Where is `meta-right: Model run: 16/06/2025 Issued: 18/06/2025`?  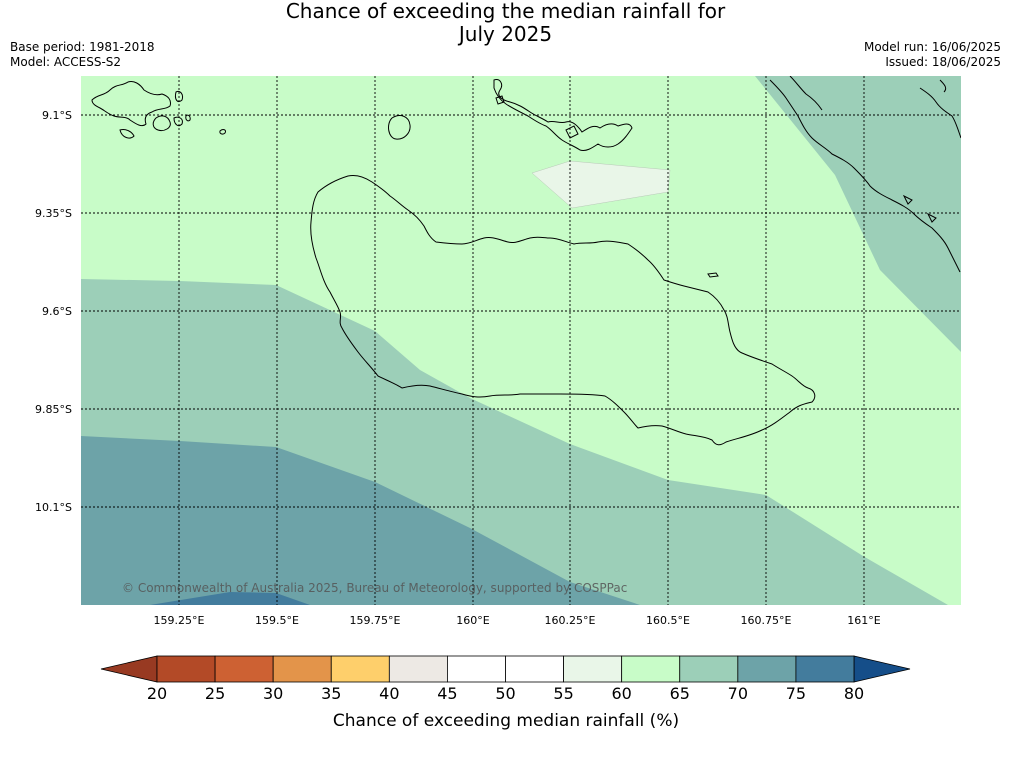 meta-right: Model run: 16/06/2025 Issued: 18/06/2025 is located at coordinates (932, 55).